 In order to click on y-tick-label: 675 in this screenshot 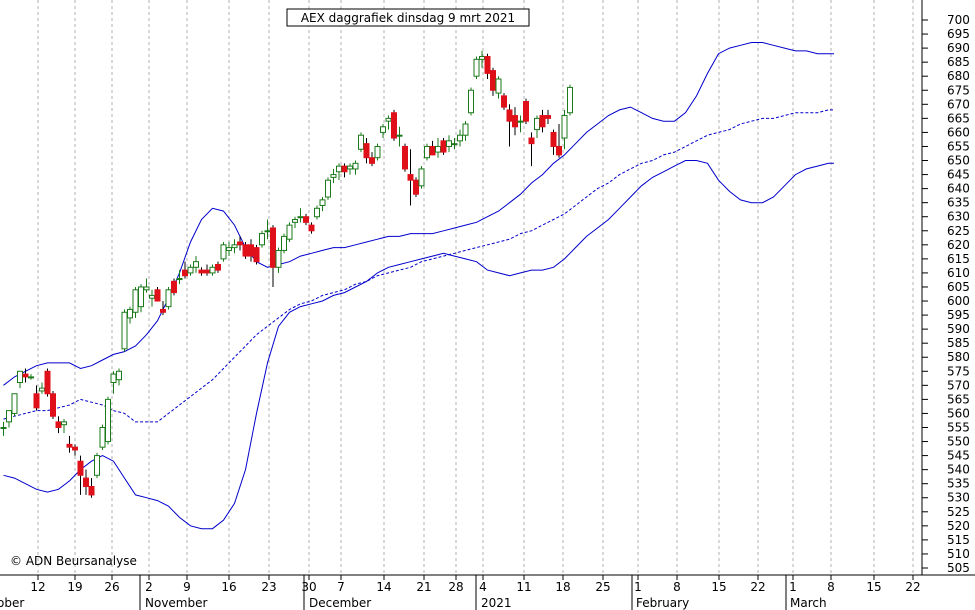, I will do `click(958, 90)`.